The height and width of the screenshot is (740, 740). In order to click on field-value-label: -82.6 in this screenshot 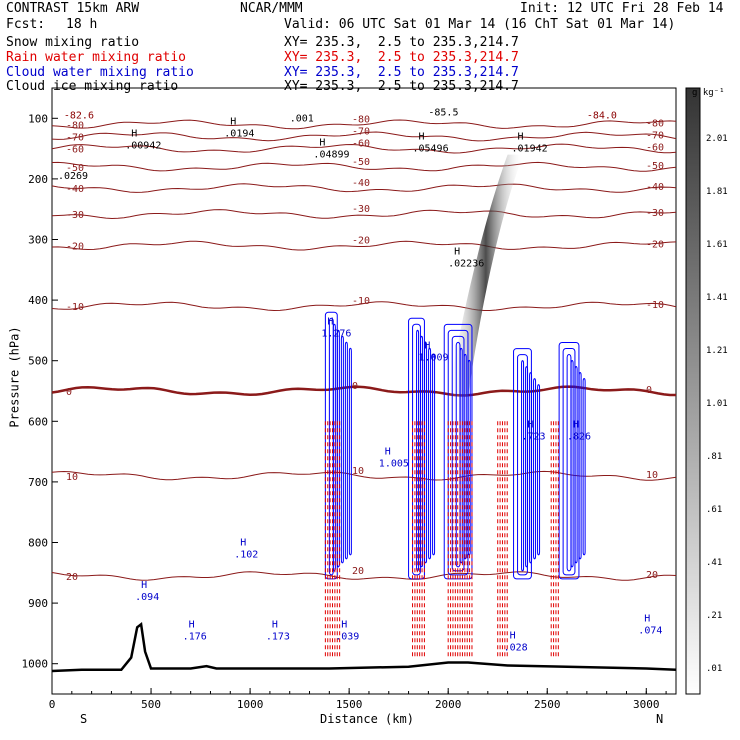, I will do `click(79, 115)`.